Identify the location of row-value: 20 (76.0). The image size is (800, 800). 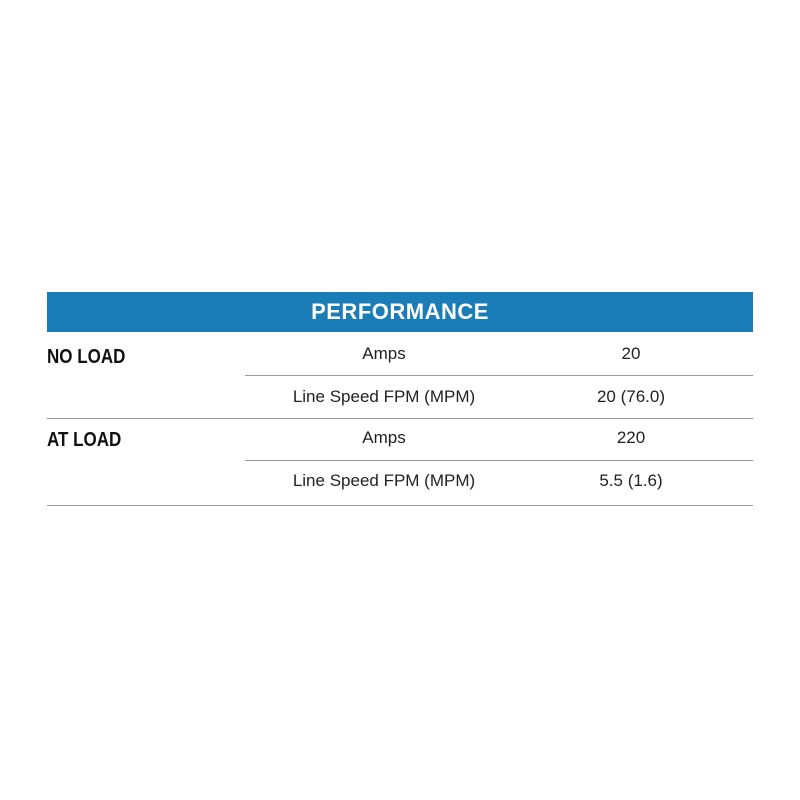
(631, 396).